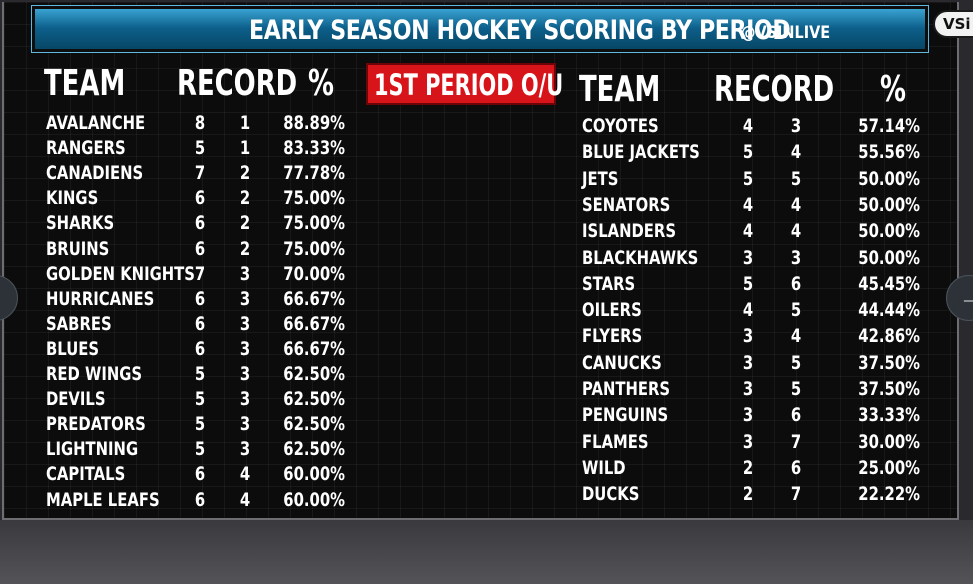 Image resolution: width=973 pixels, height=584 pixels. What do you see at coordinates (611, 494) in the screenshot?
I see `team-name: DUCKS` at bounding box center [611, 494].